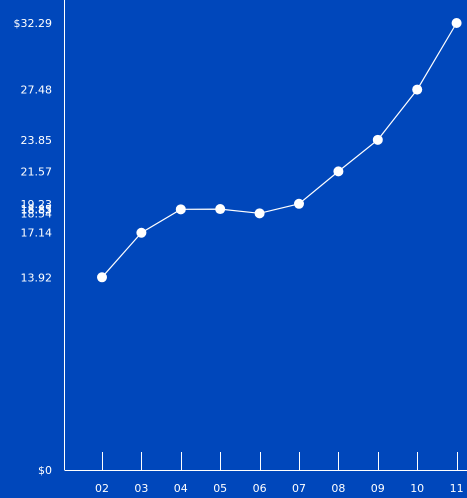 Image resolution: width=467 pixels, height=498 pixels. Describe the element at coordinates (37, 140) in the screenshot. I see `y-tick-label: 23.85` at that location.